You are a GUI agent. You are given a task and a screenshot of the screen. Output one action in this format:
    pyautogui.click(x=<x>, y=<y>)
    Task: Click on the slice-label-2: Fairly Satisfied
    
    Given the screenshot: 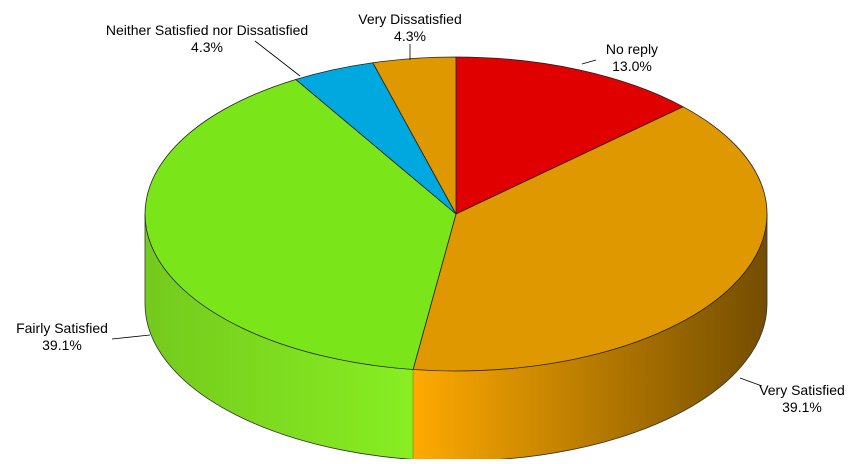 What is the action you would take?
    pyautogui.click(x=62, y=328)
    